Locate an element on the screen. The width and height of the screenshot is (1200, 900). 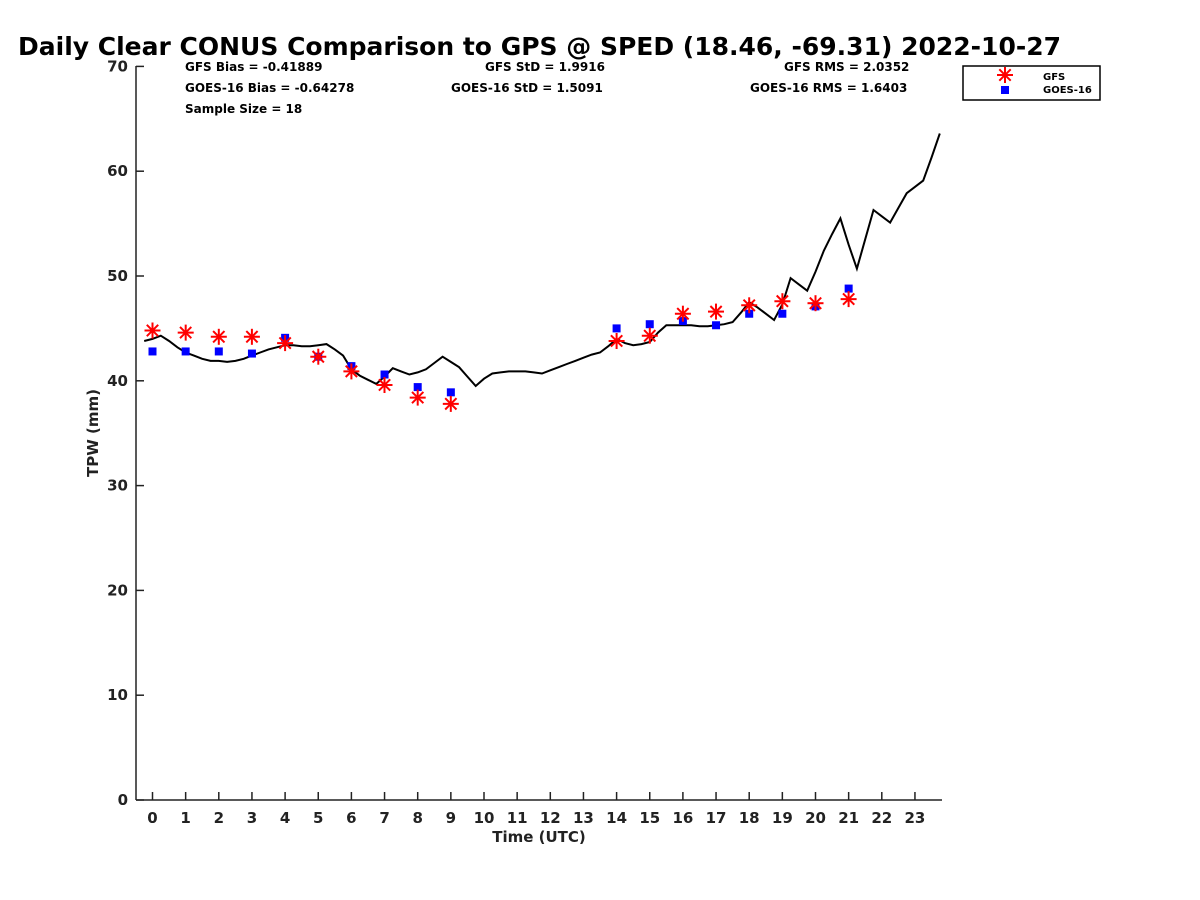
x-tick-label: 8 is located at coordinates (417, 818).